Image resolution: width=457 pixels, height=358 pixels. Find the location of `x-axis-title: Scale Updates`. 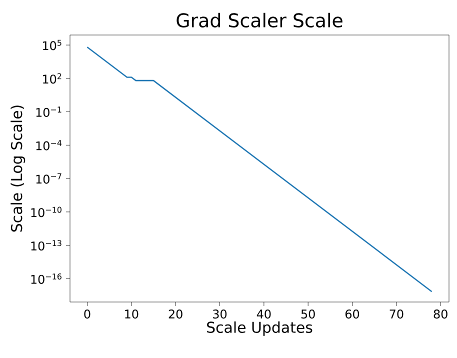

x-axis-title: Scale Updates is located at coordinates (259, 328).